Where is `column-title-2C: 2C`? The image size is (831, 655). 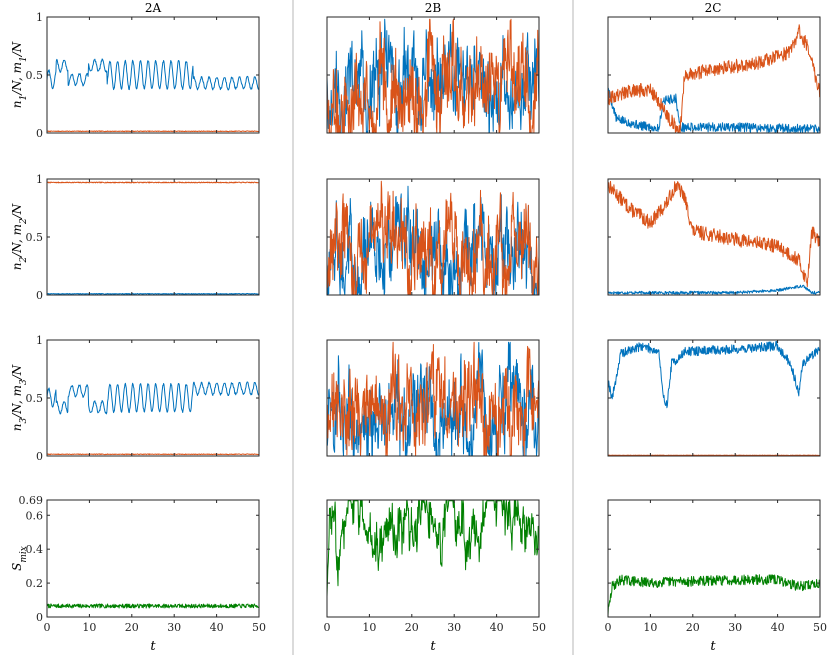 column-title-2C: 2C is located at coordinates (713, 8).